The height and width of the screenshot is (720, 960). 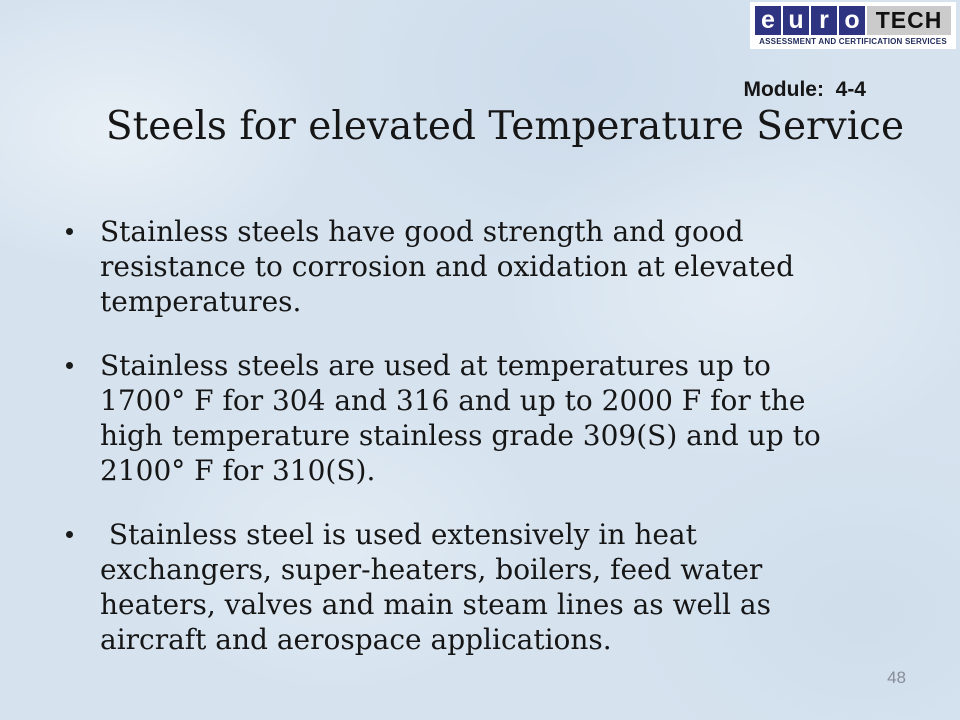 I want to click on logo-wordmark: e u r o TECH, so click(x=853, y=20).